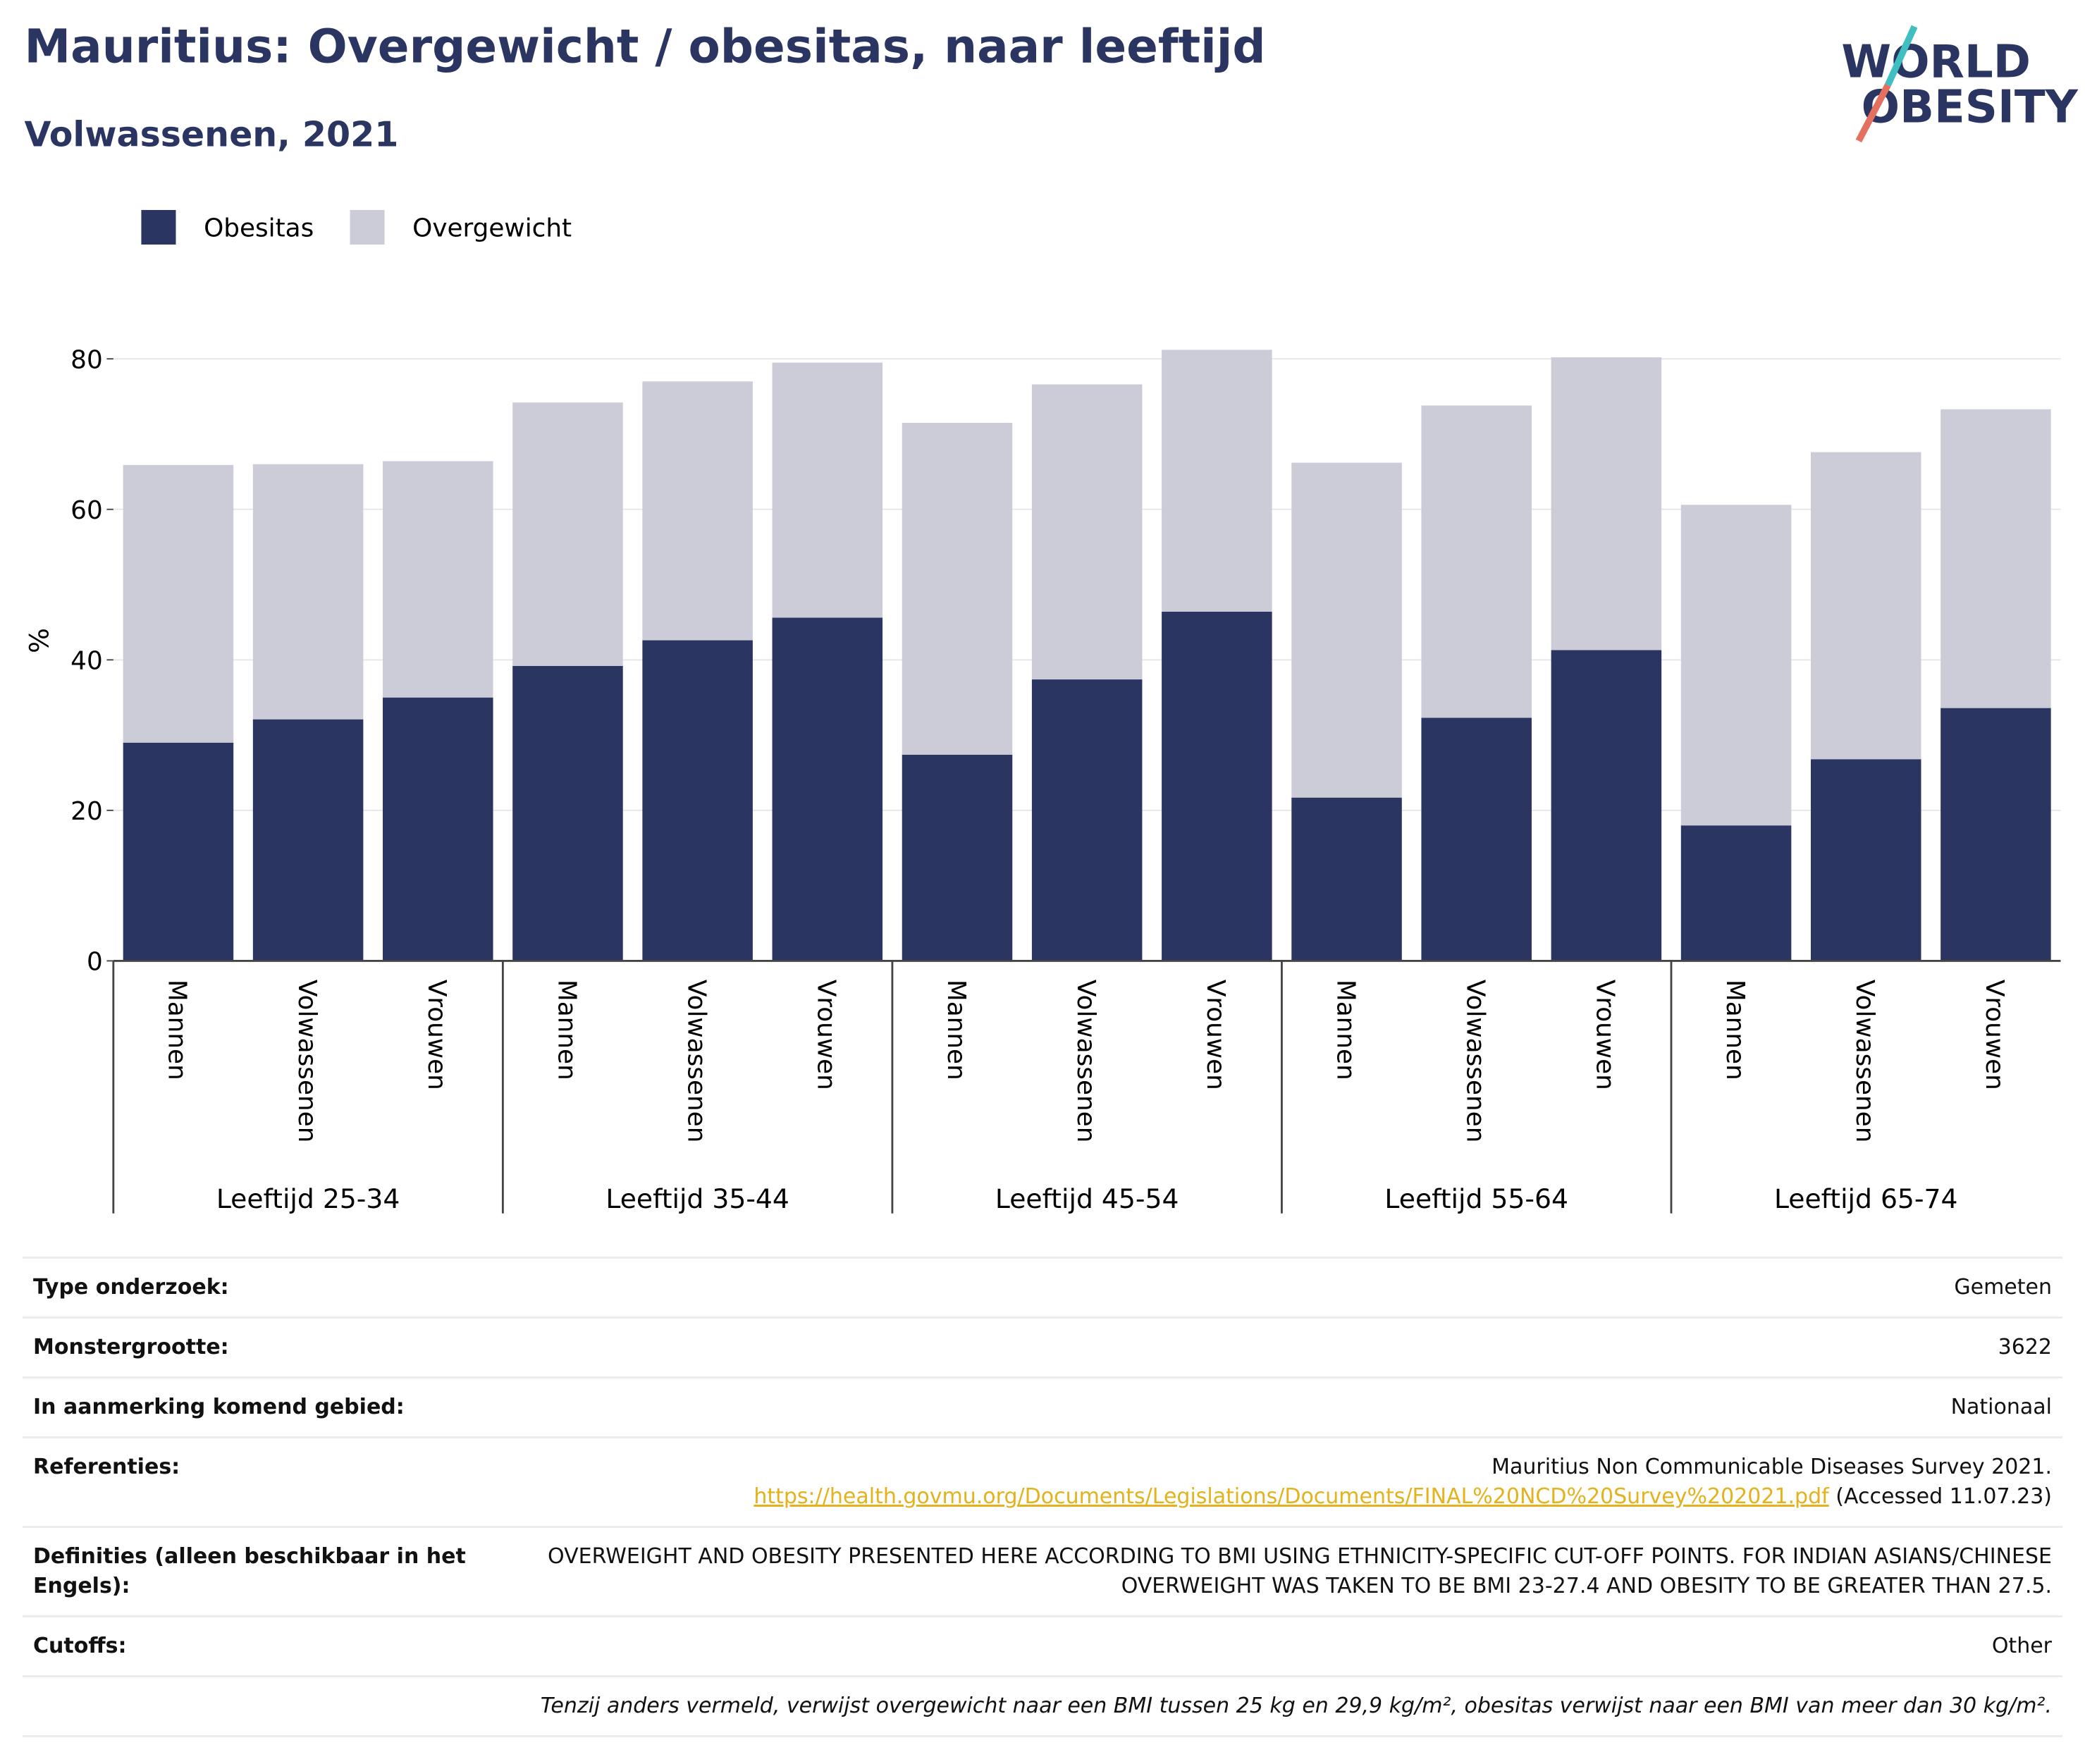 The width and height of the screenshot is (2085, 1764). Describe the element at coordinates (1087, 1198) in the screenshot. I see `group-label: Leeftijd 45-54` at that location.